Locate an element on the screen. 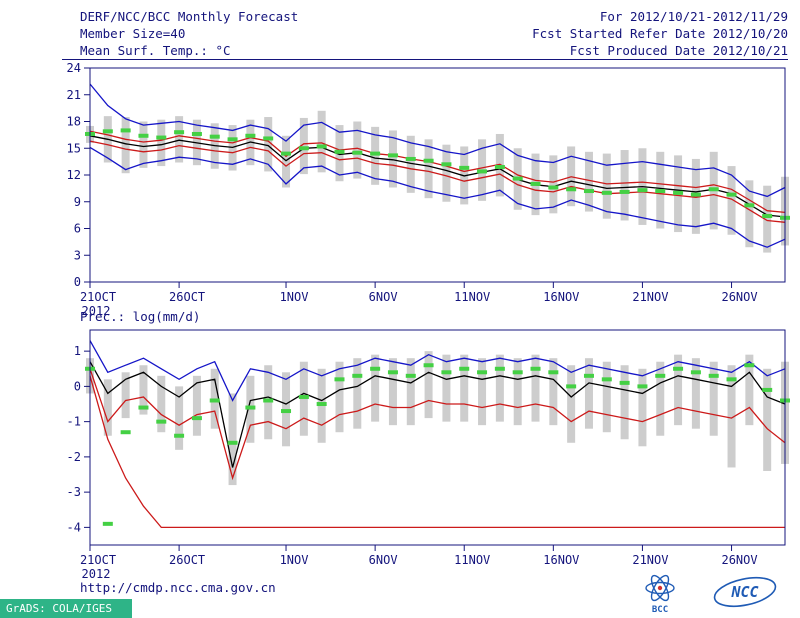 The image size is (800, 618). svg-text: 9 is located at coordinates (77, 202).